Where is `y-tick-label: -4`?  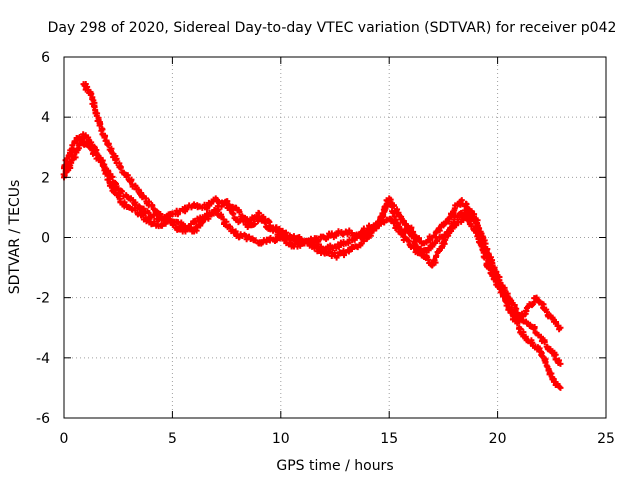
y-tick-label: -4 is located at coordinates (43, 359).